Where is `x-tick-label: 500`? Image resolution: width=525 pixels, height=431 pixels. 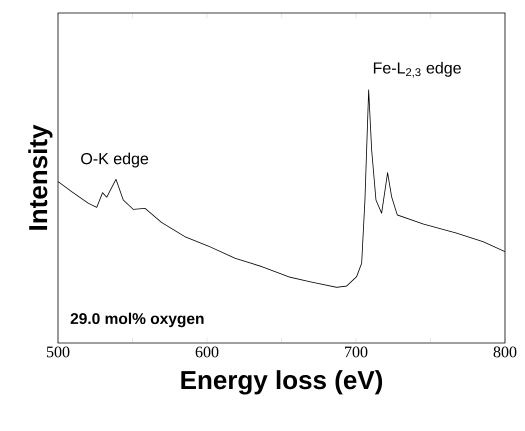
x-tick-label: 500 is located at coordinates (58, 352).